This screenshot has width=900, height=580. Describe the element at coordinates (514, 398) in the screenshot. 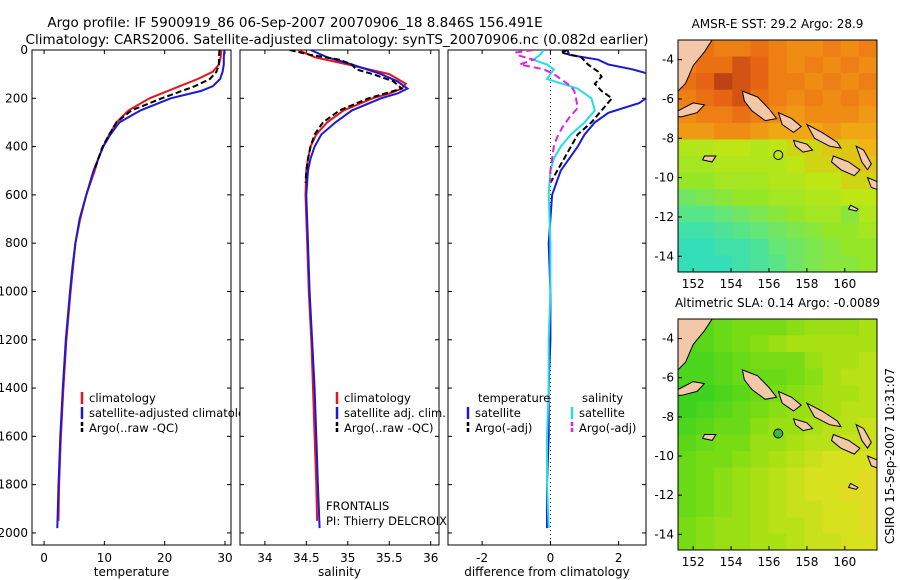

I see `legend-title: temperature` at that location.